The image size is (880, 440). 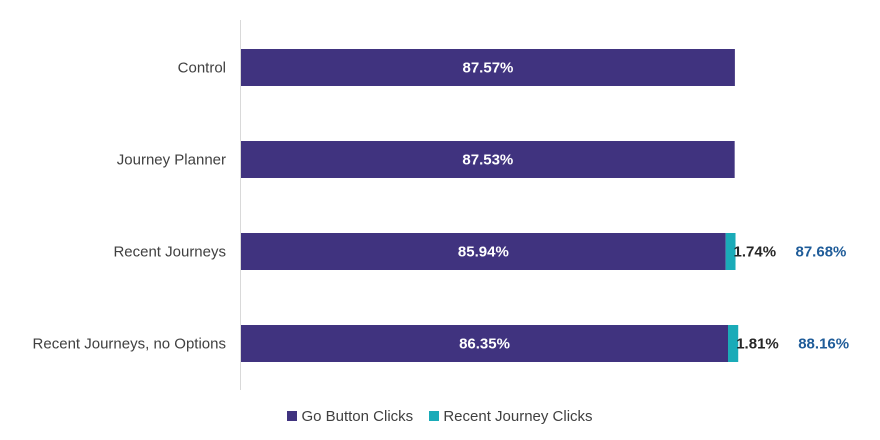 I want to click on category-label: Recent Journeys, no Options, so click(x=129, y=344).